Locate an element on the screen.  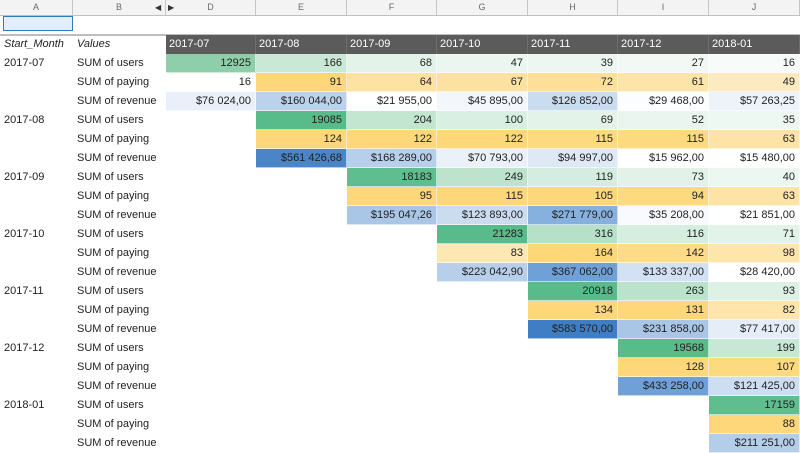
value-cell: $223 042,90 is located at coordinates (482, 272).